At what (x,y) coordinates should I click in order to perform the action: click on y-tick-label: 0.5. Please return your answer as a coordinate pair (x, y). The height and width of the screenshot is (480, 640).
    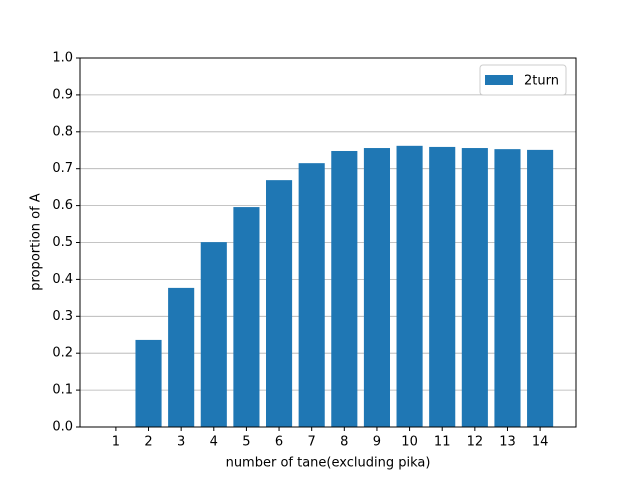
    Looking at the image, I should click on (62, 242).